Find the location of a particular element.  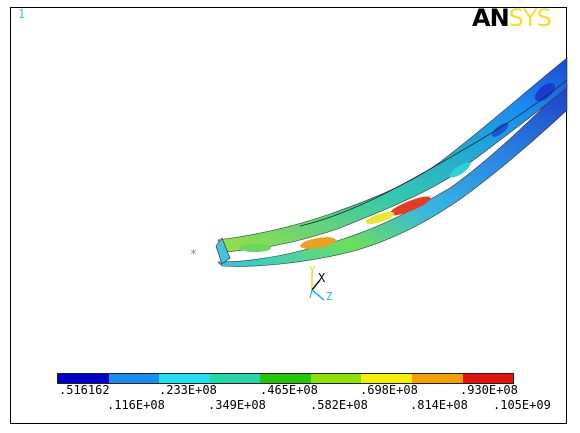

window-number-label: 1 is located at coordinates (22, 14).